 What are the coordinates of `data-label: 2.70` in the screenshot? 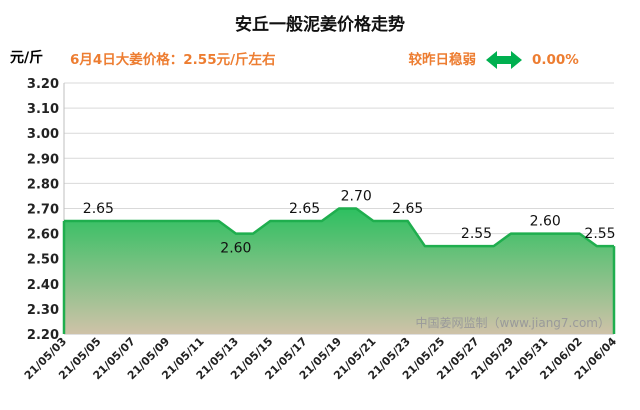 It's located at (356, 197).